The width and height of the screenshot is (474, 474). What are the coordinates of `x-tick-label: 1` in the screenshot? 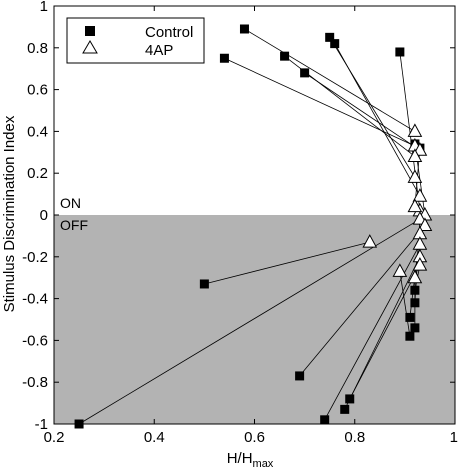 It's located at (454, 437).